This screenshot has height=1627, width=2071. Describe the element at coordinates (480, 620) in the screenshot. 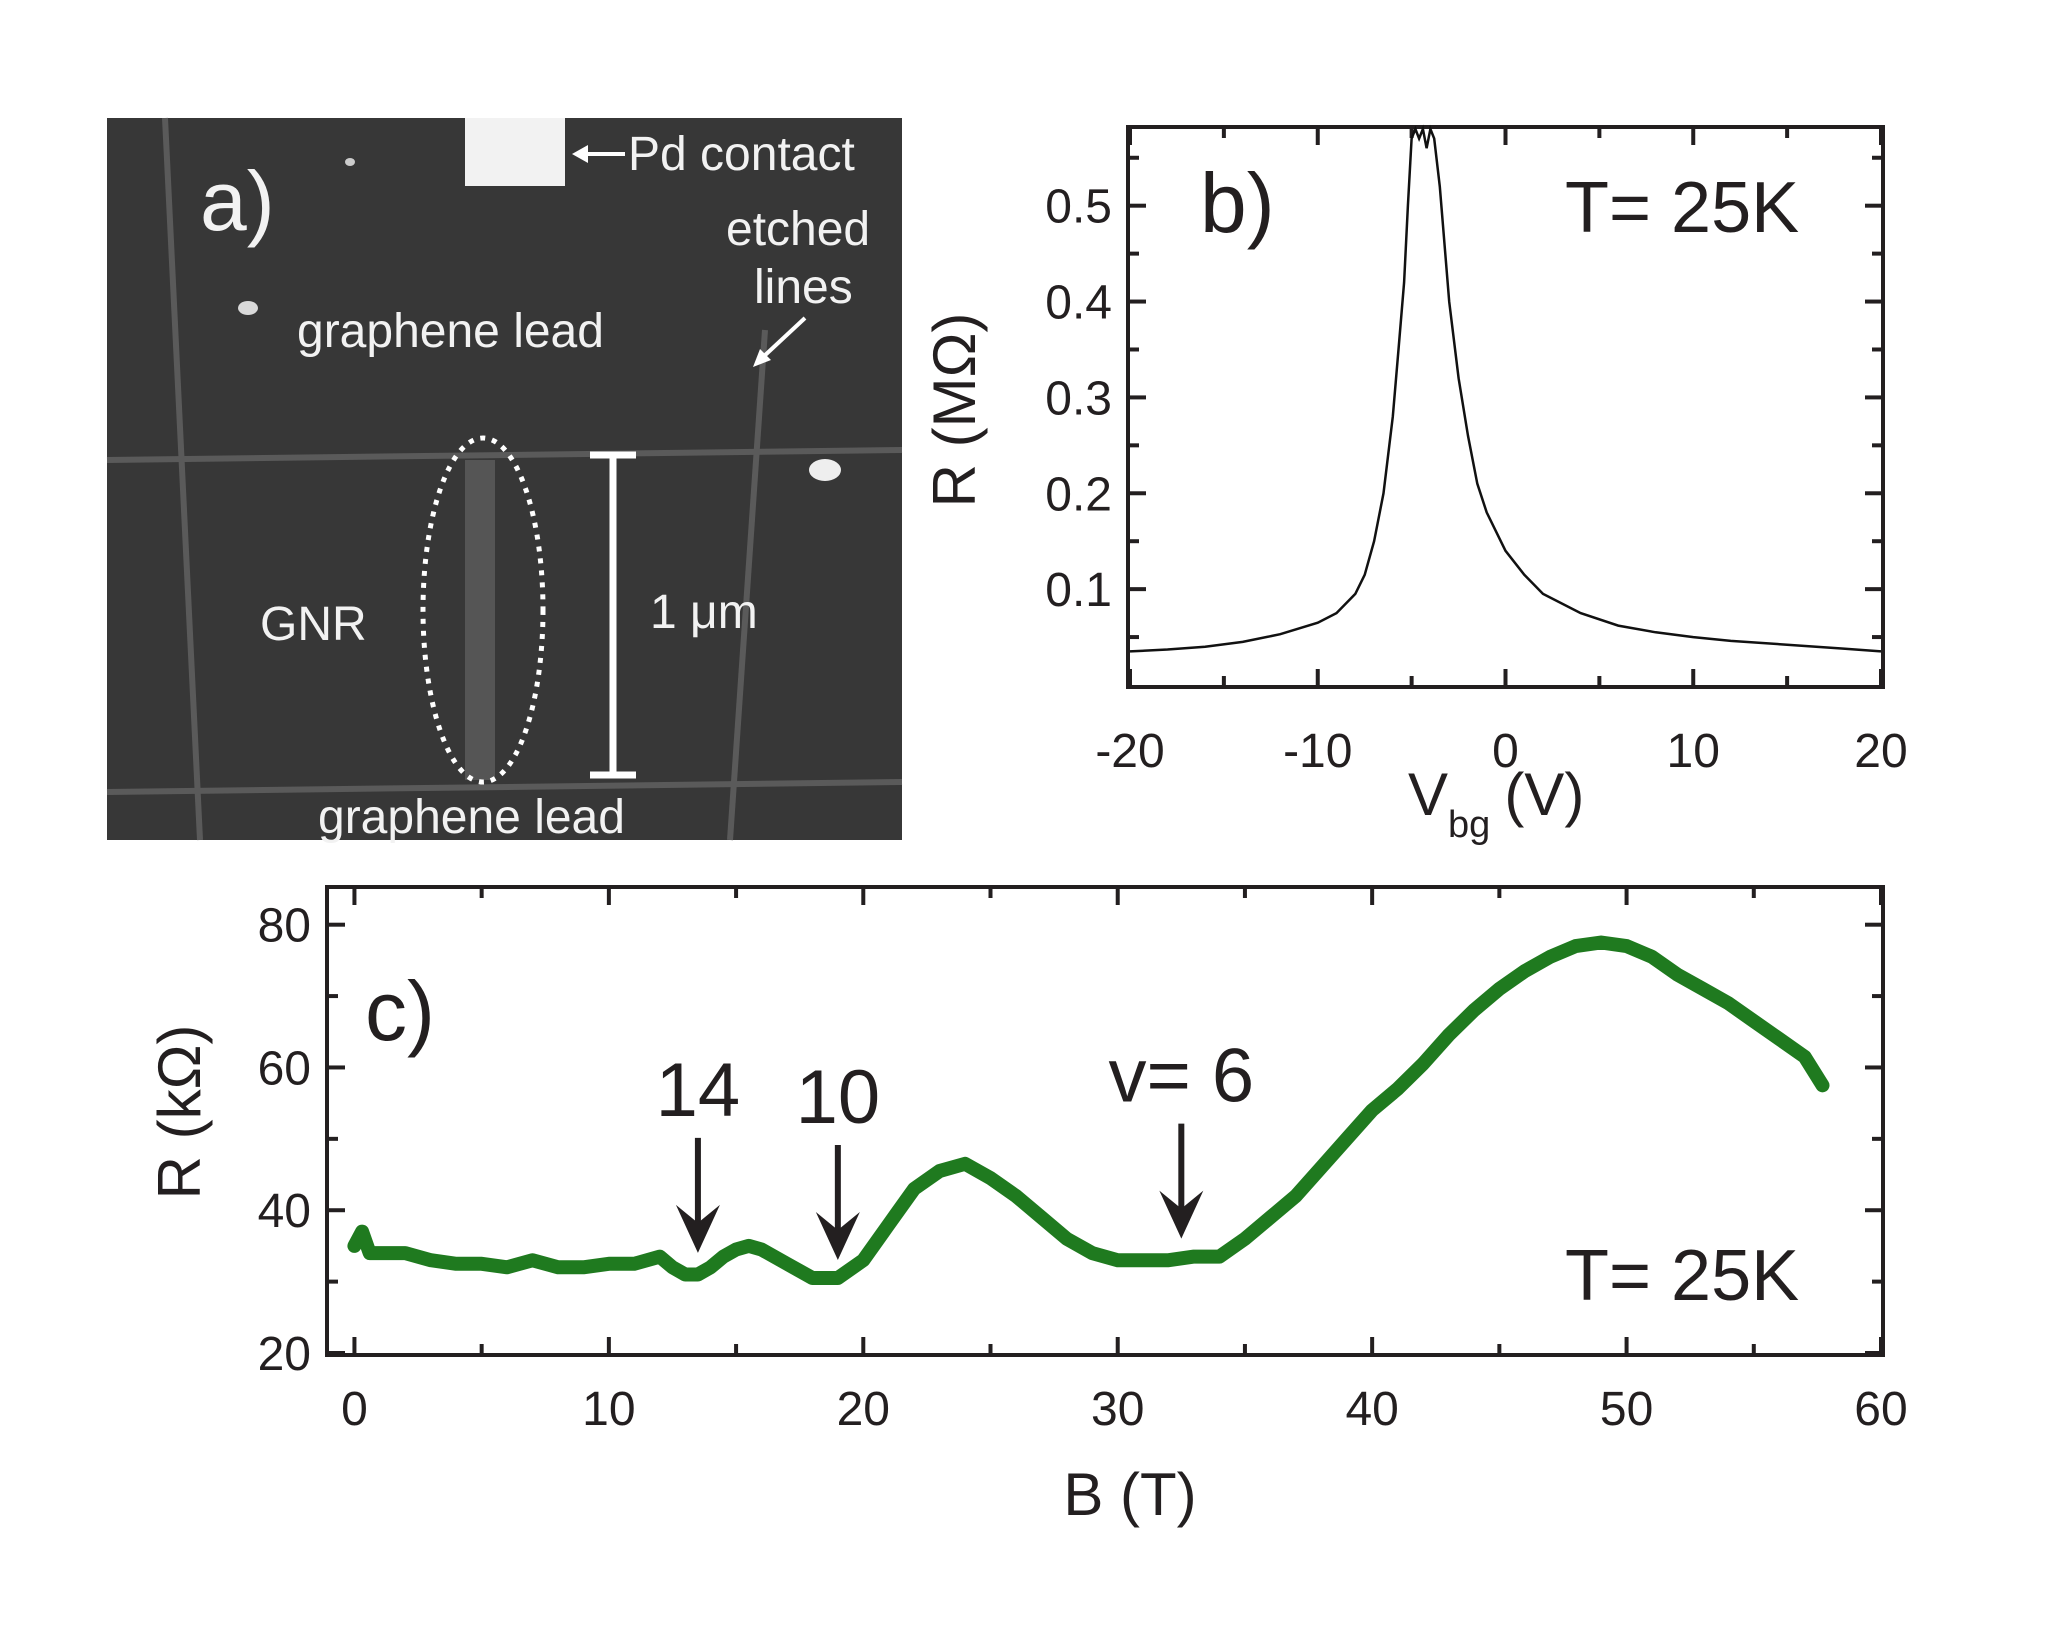

I see `gnr-ribbon` at that location.